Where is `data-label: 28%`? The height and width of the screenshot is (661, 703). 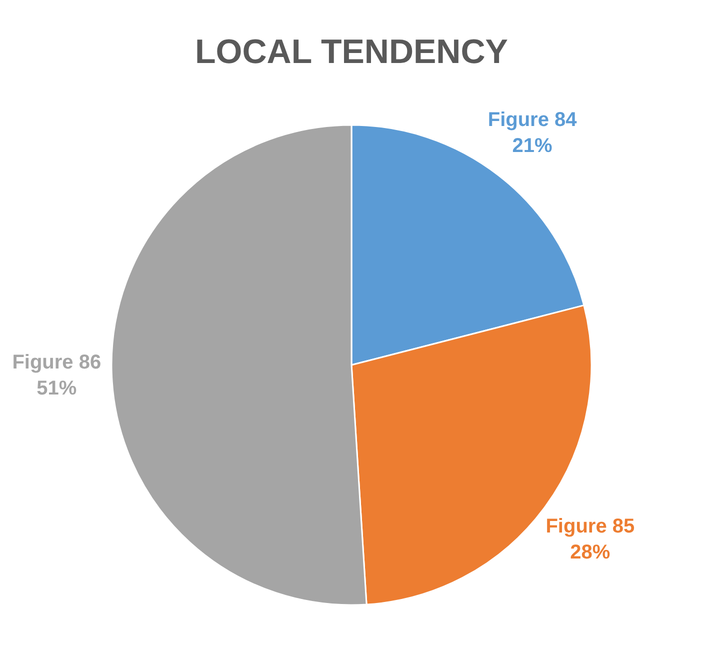 data-label: 28% is located at coordinates (590, 552).